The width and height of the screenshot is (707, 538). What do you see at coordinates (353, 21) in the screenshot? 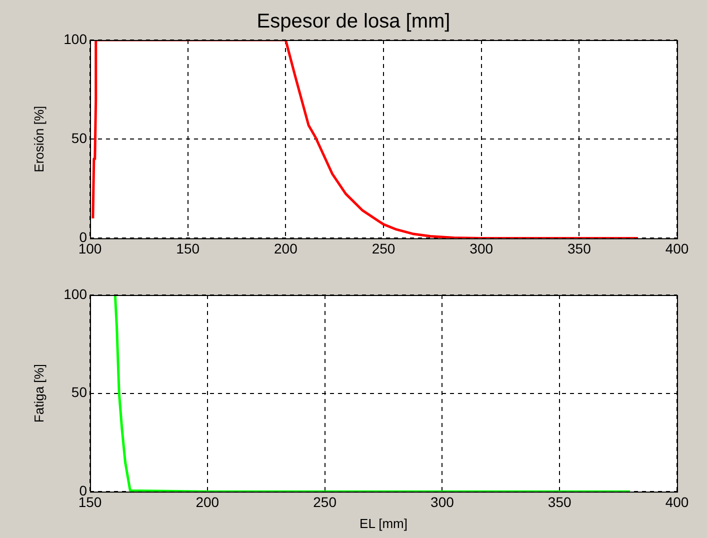
I see `chart-title: Espesor de losa [mm]` at bounding box center [353, 21].